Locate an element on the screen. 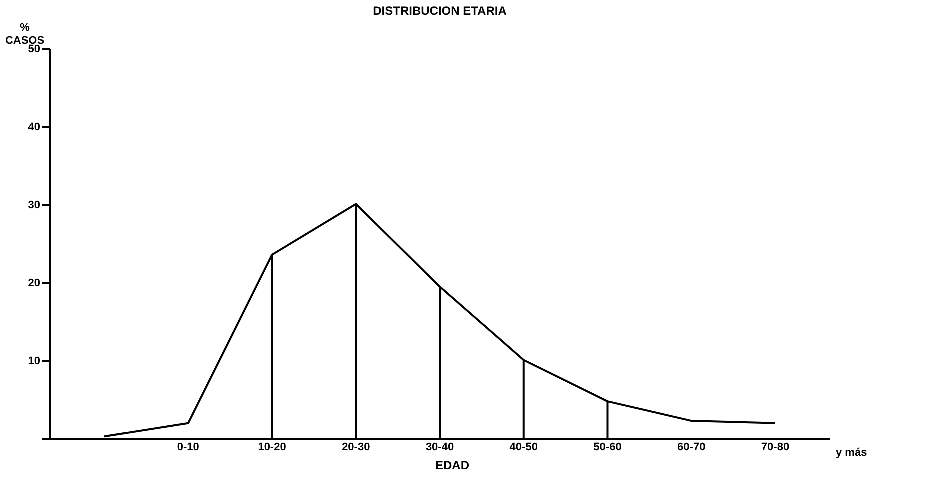 This screenshot has height=500, width=951. x-tick-label: 50-60 is located at coordinates (608, 448).